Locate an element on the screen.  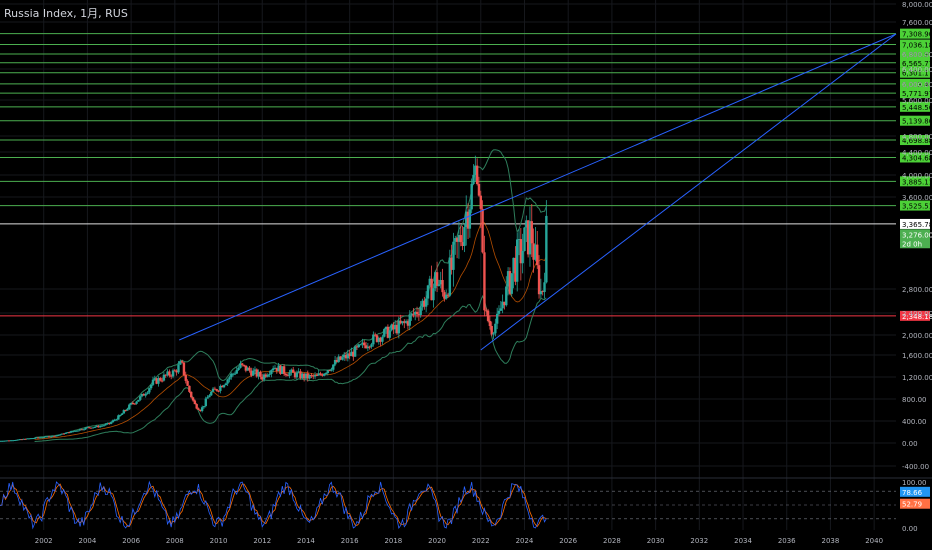
time-tick-label: 2020 is located at coordinates (437, 541).